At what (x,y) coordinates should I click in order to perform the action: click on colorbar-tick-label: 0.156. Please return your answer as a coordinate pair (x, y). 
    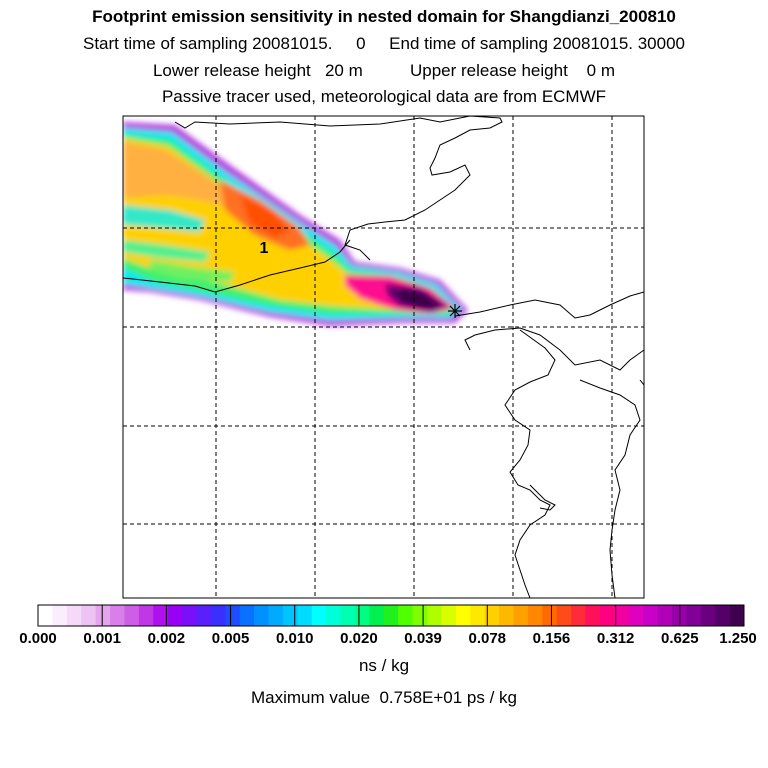
    Looking at the image, I should click on (551, 638).